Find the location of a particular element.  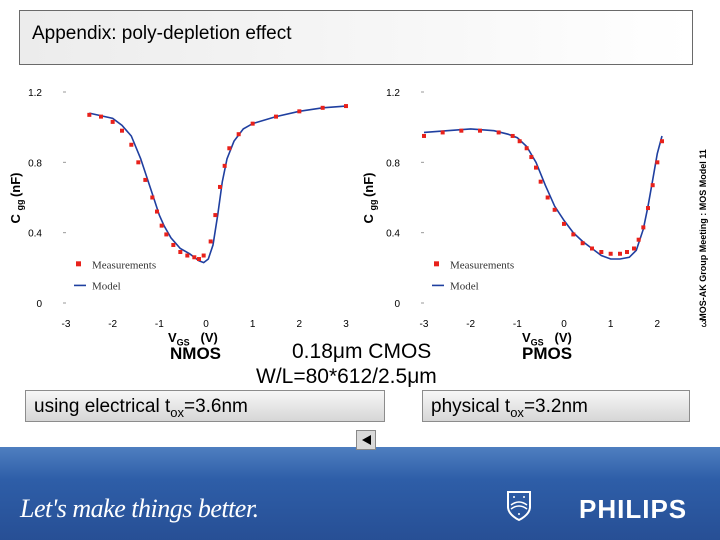

slogan-text: Let's make things better. is located at coordinates (139, 508).